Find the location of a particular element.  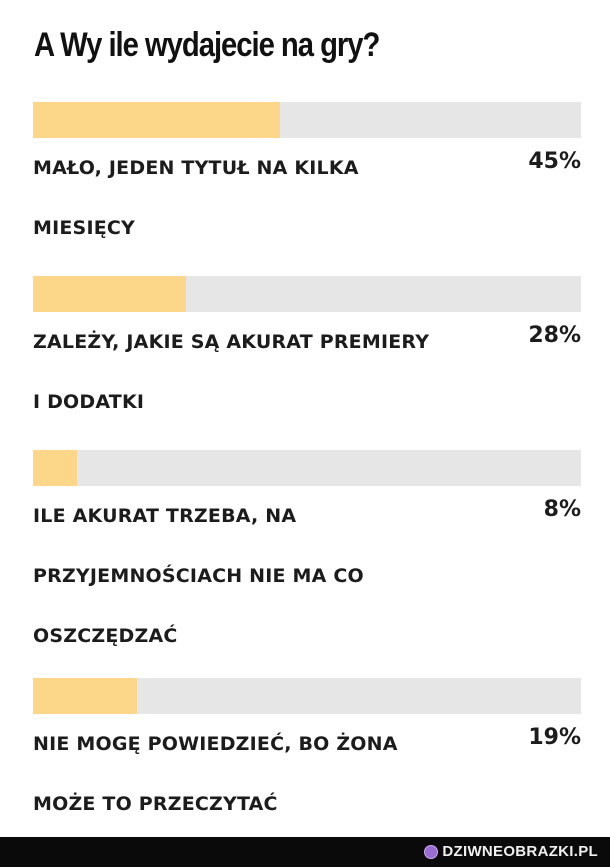

poll-option-label: MAŁO, JEDEN TYTUŁ NA KILKA MIESIĘCY is located at coordinates (196, 198).